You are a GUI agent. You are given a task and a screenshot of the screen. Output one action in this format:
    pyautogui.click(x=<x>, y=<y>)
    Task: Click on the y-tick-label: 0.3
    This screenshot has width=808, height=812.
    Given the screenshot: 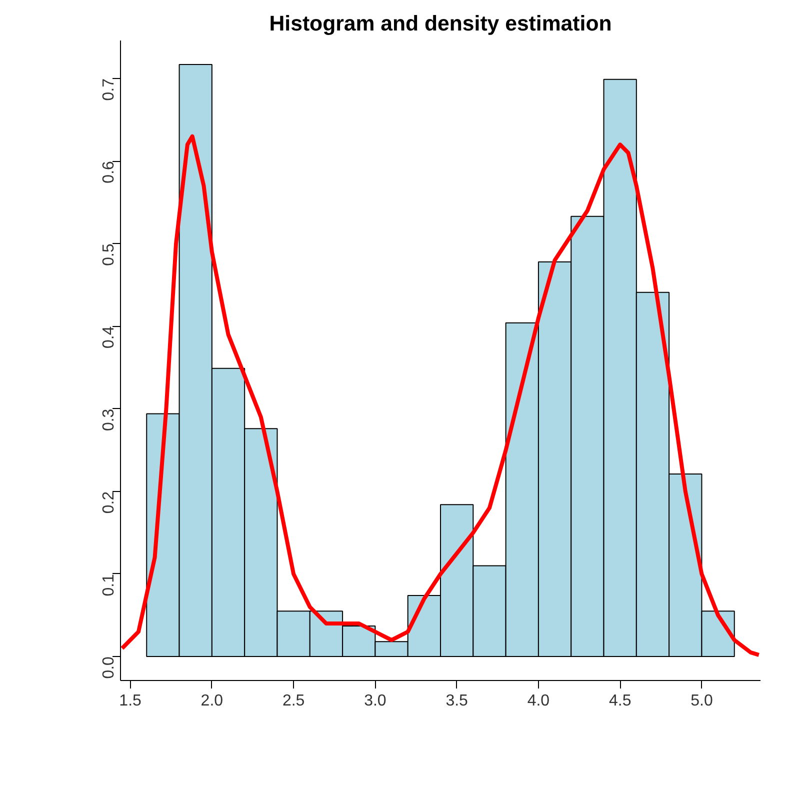 What is the action you would take?
    pyautogui.click(x=109, y=420)
    